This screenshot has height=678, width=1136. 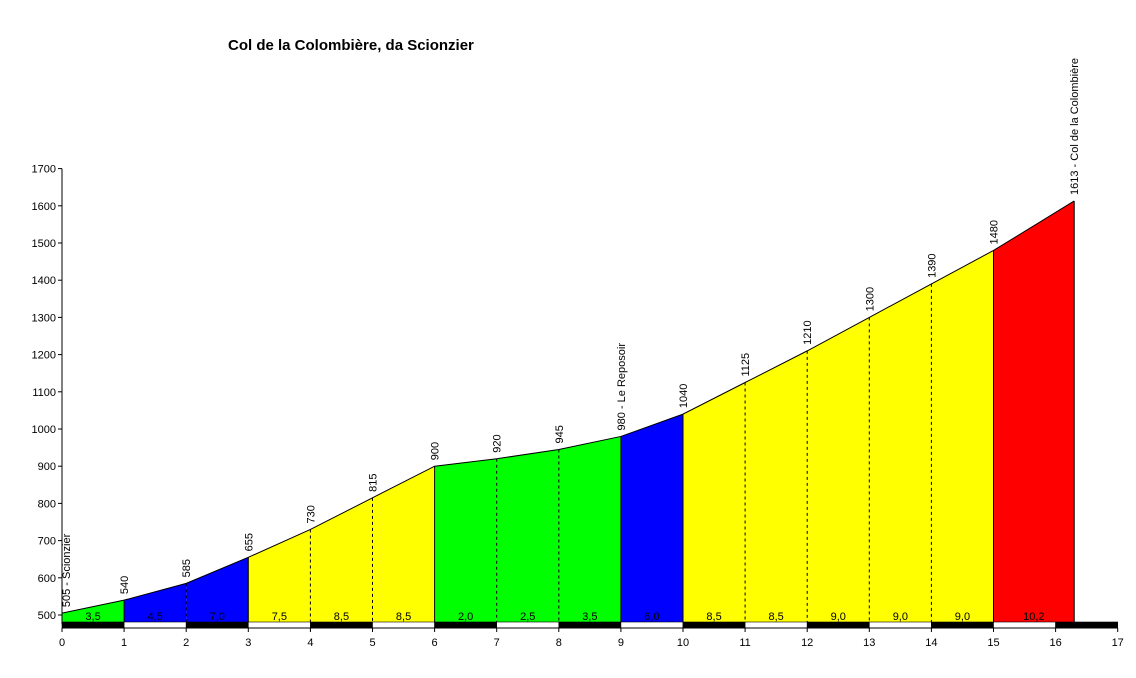 What do you see at coordinates (62, 643) in the screenshot?
I see `x-tick-label: 0` at bounding box center [62, 643].